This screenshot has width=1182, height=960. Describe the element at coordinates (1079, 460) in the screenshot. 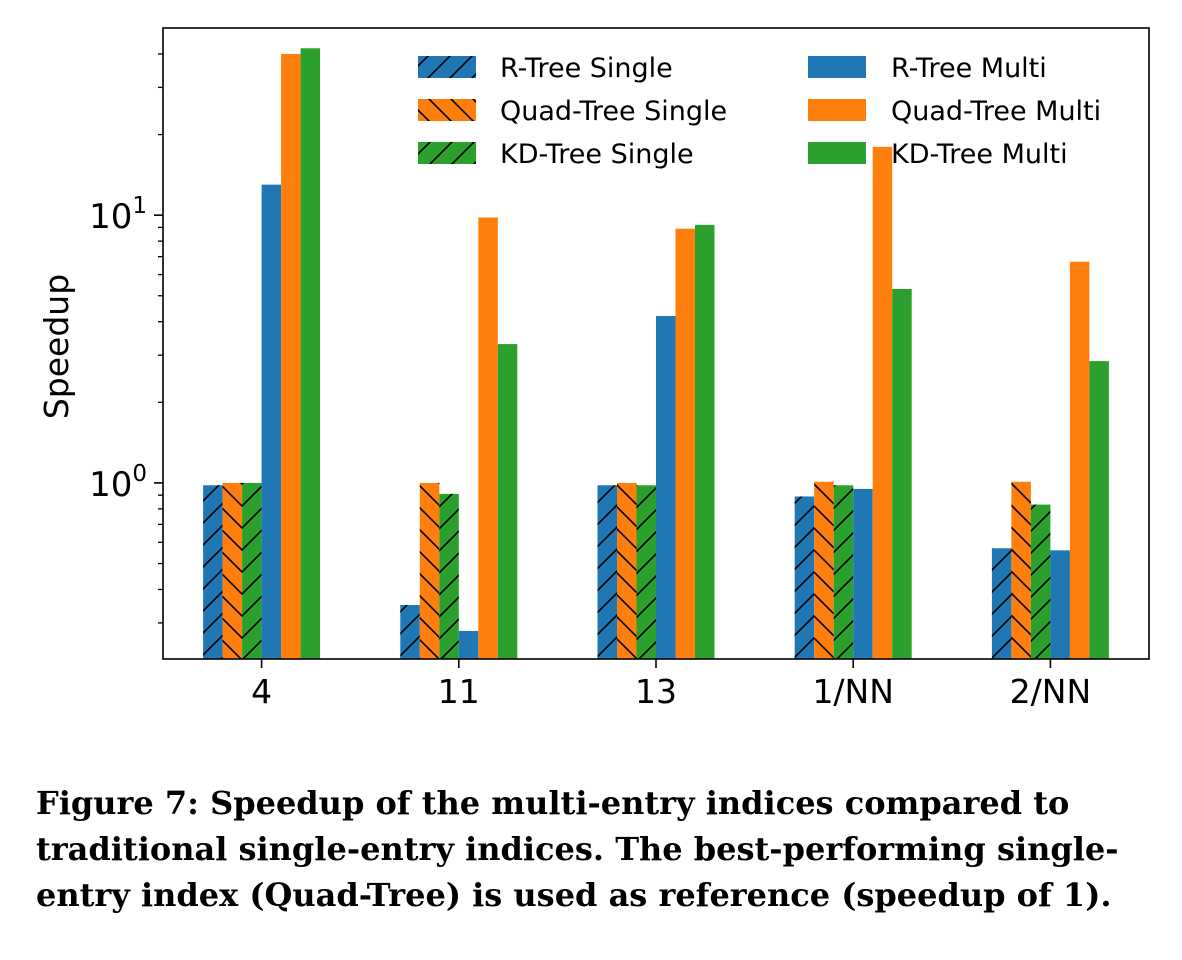

I see `bar-quad-tree-multi-2-nn` at that location.